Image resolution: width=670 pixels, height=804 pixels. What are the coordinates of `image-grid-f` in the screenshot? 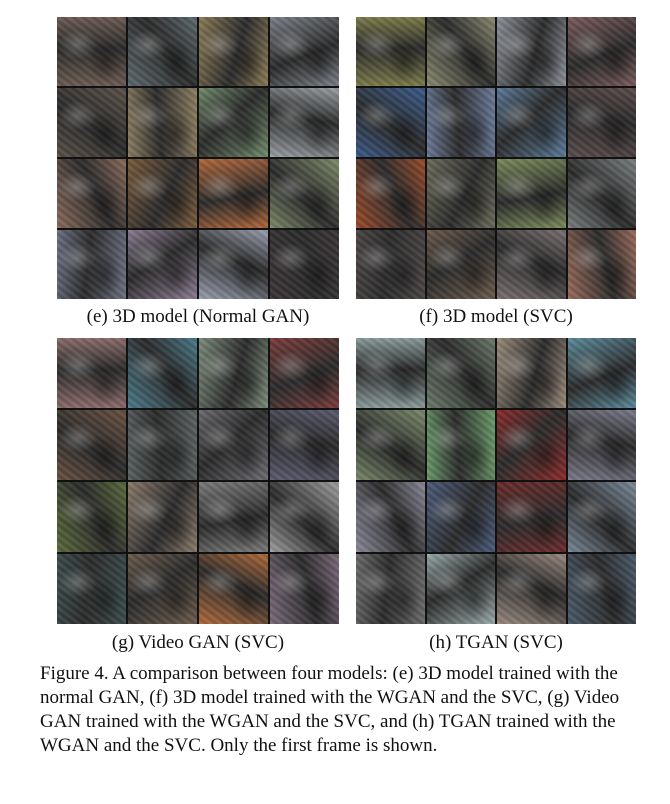 It's located at (496, 158).